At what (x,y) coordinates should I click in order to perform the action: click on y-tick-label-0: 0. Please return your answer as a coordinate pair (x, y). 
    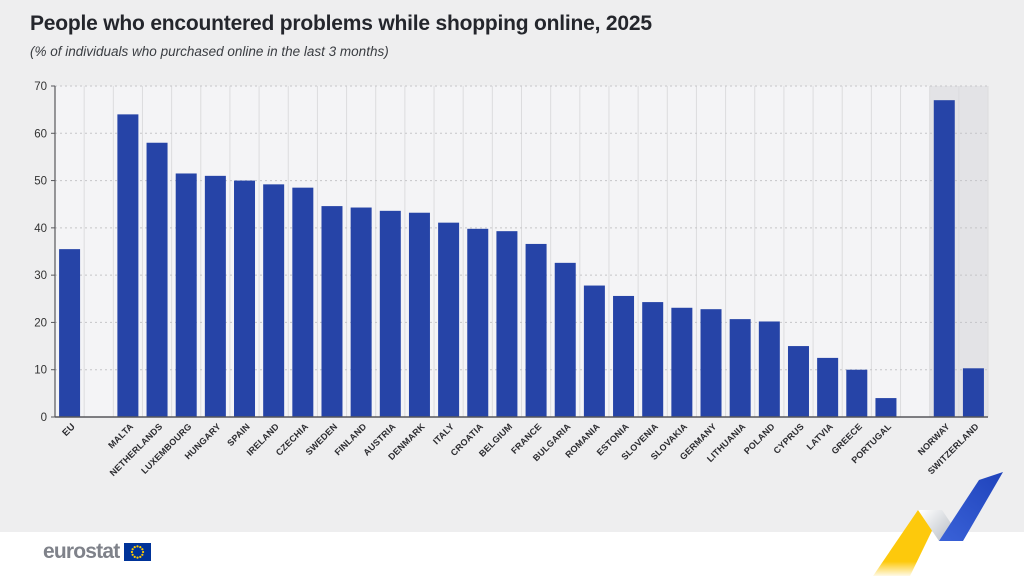
    Looking at the image, I should click on (44, 418).